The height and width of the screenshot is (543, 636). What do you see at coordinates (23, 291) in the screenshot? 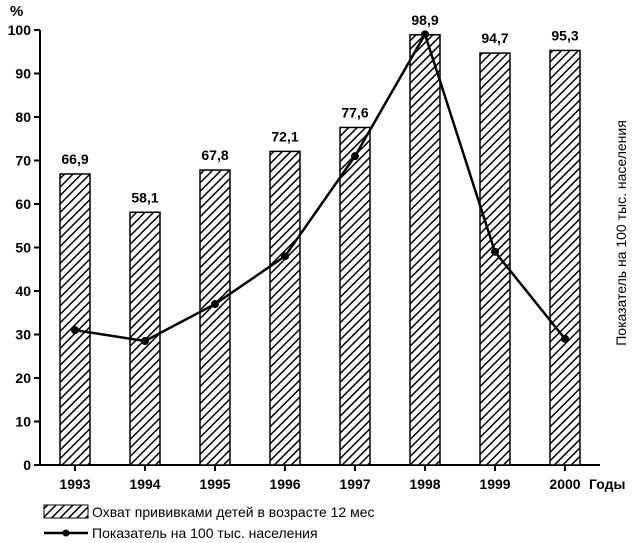
I see `y-tick-label: 40` at bounding box center [23, 291].